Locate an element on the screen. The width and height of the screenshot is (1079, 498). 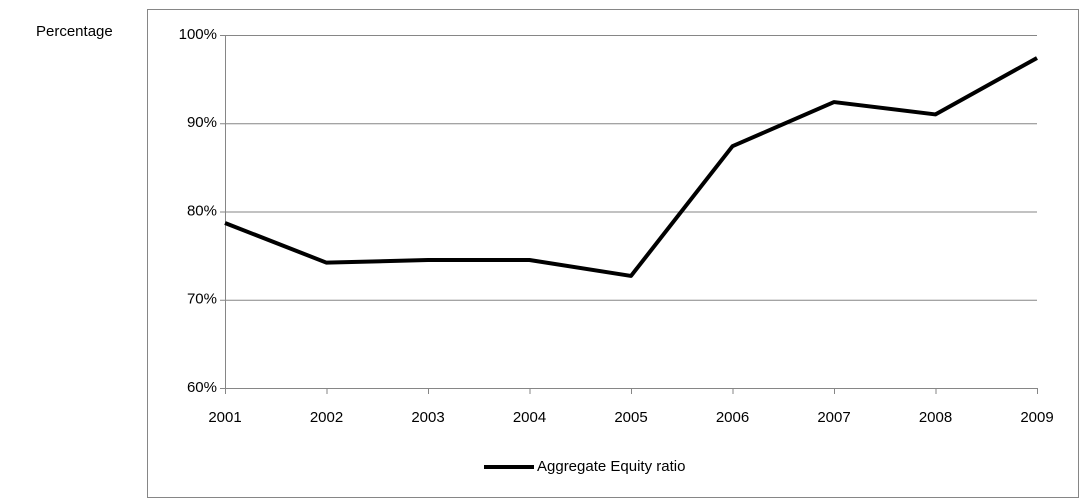
legend-label: Aggregate Equity ratio is located at coordinates (611, 466).